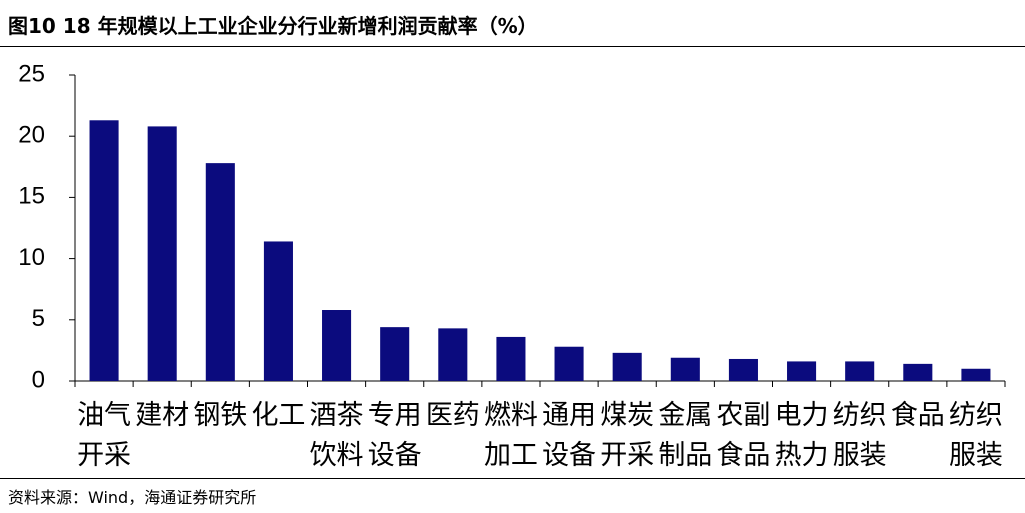  Describe the element at coordinates (38, 318) in the screenshot. I see `y-tick-label: 5` at that location.